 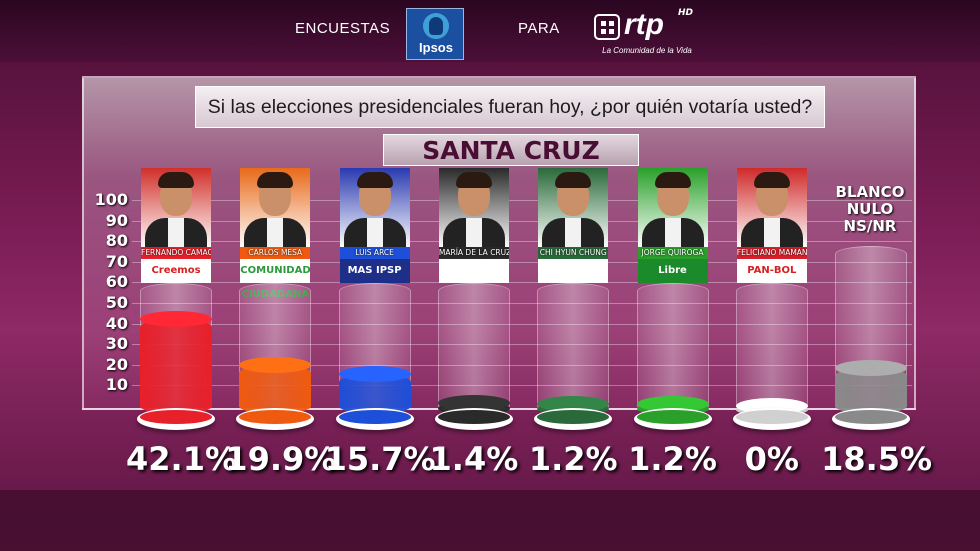 What do you see at coordinates (573, 253) in the screenshot?
I see `candidate-name: CHI HYUN CHUNG` at bounding box center [573, 253].